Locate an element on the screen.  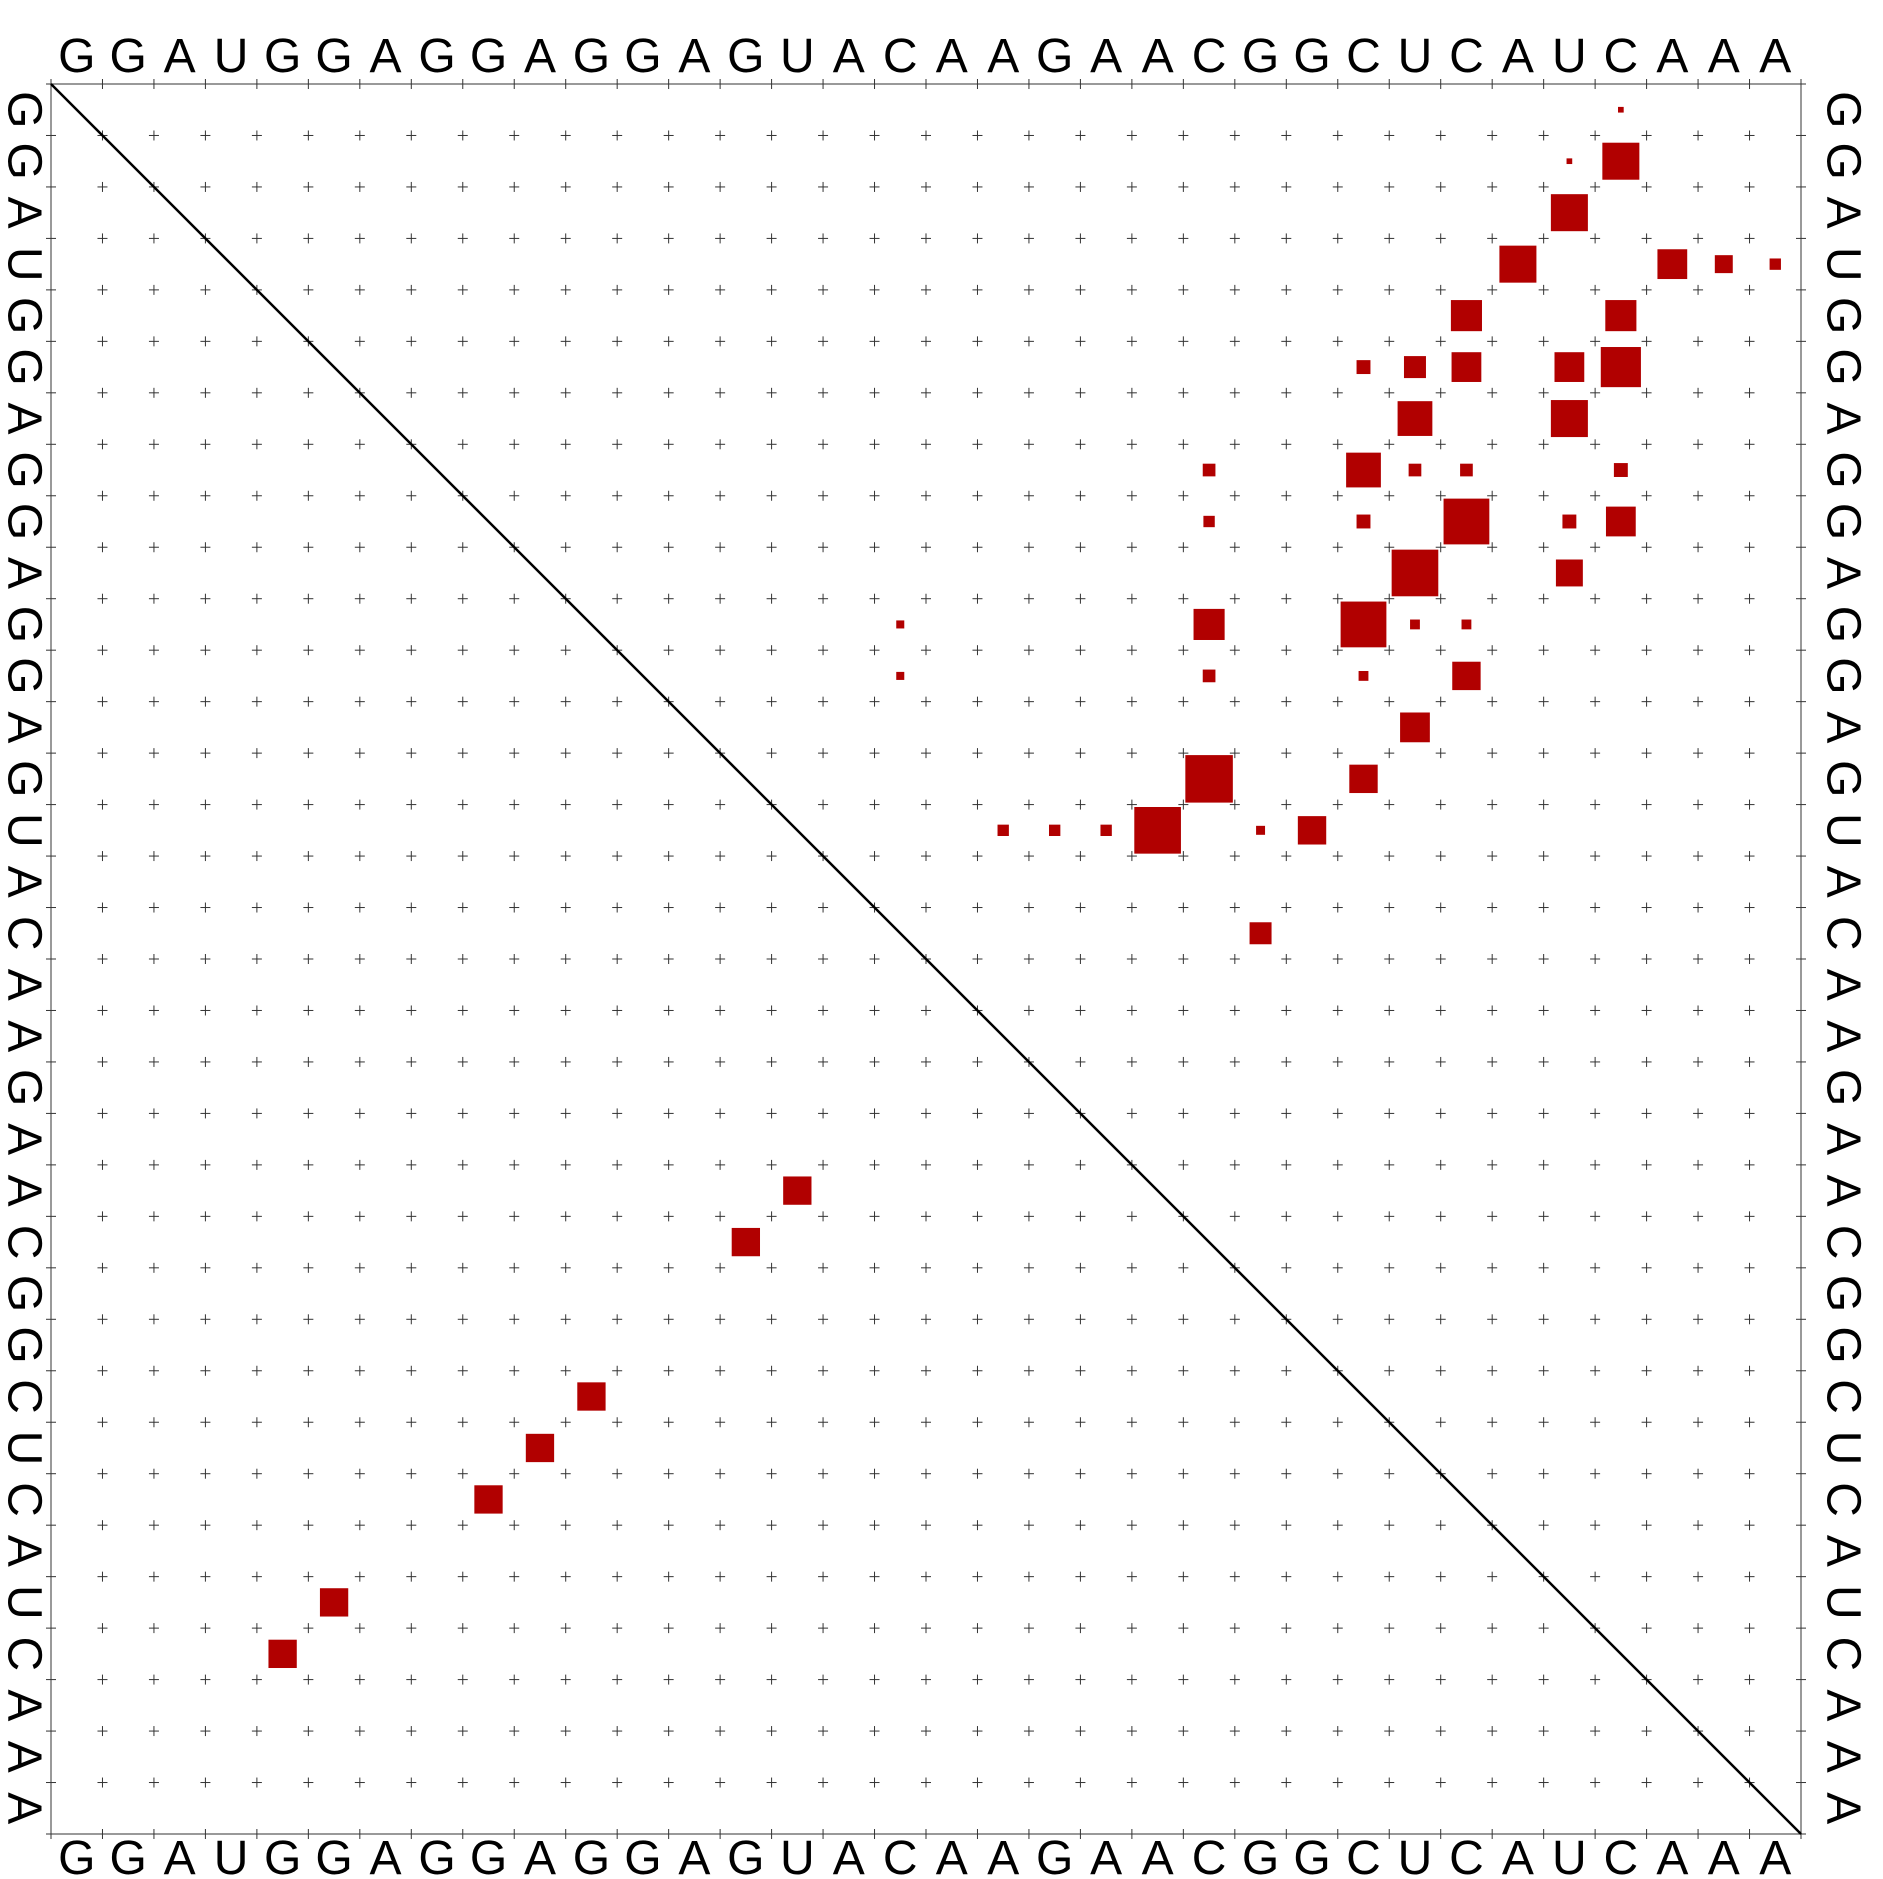
sequence-letter-top: G is located at coordinates (1311, 56).